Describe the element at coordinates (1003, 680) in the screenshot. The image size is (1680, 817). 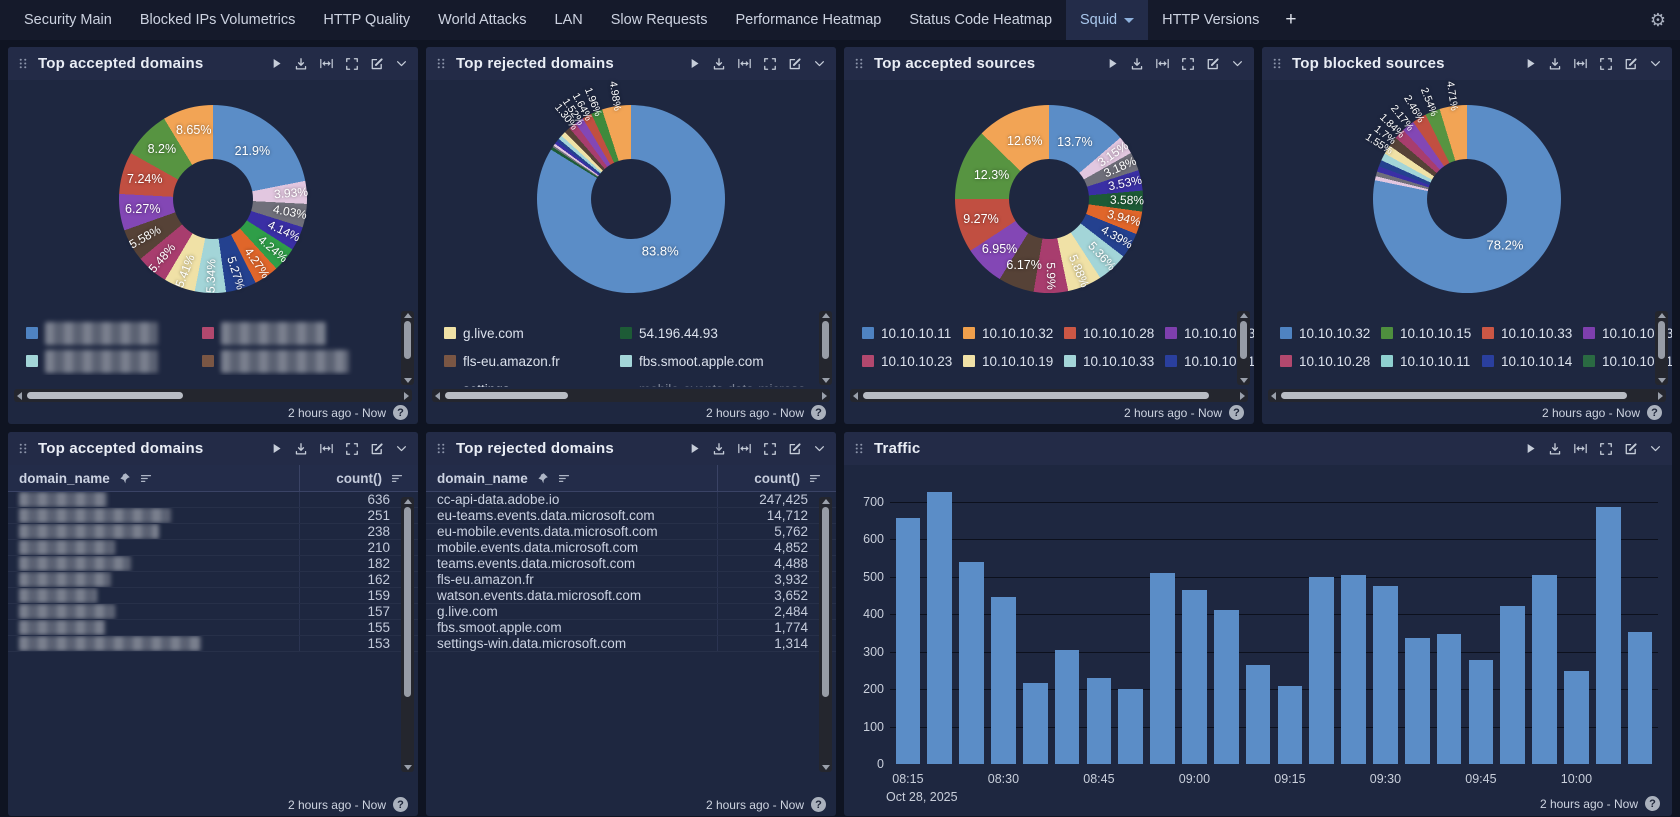
I see `traffic-bar-08:30` at that location.